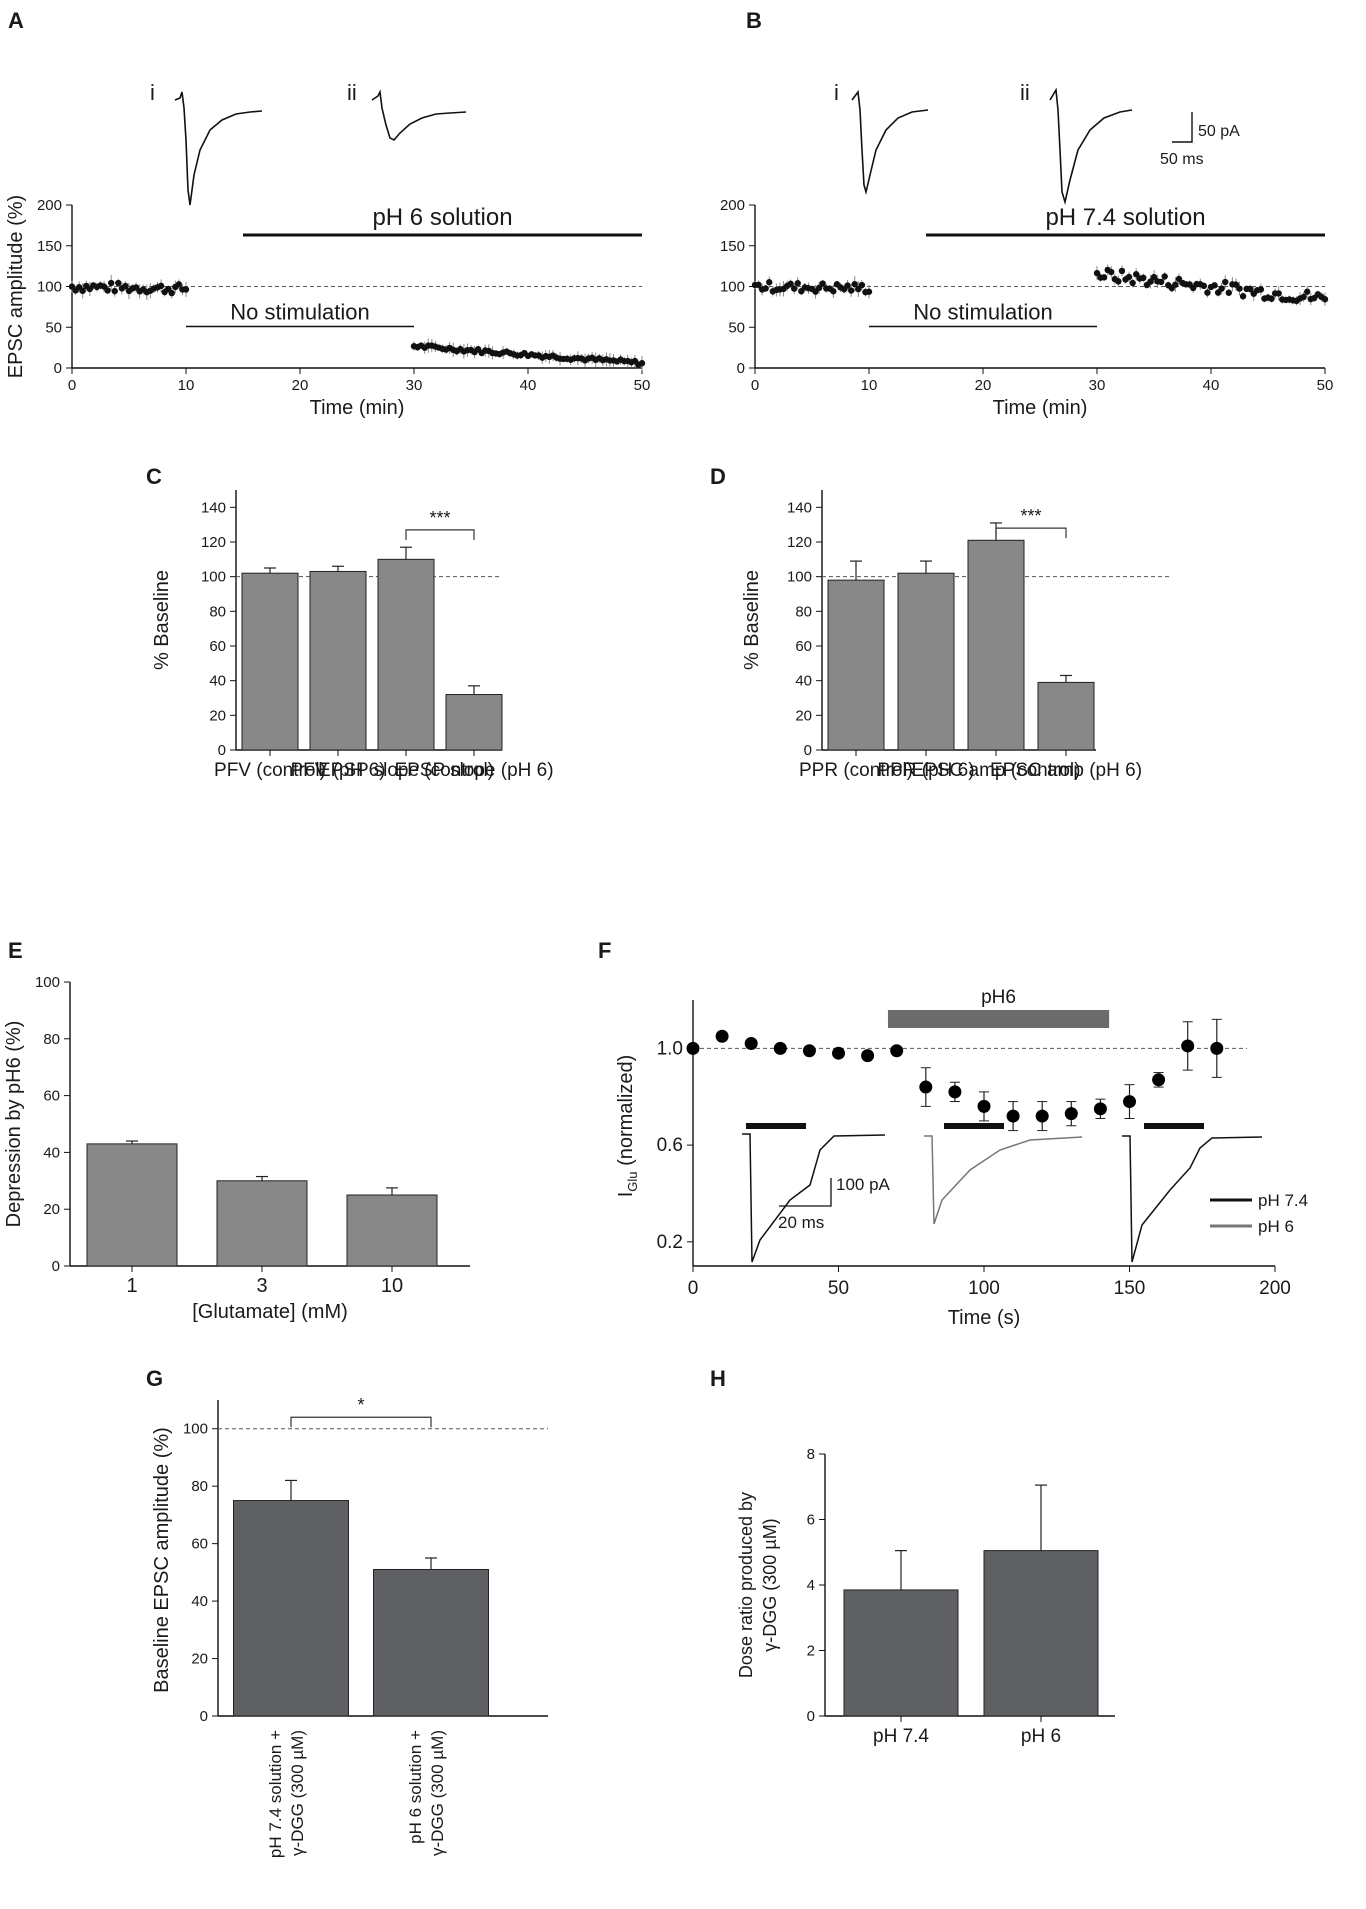 The image size is (1366, 1909). Describe the element at coordinates (670, 1145) in the screenshot. I see `y-tick-label: 0.6` at that location.